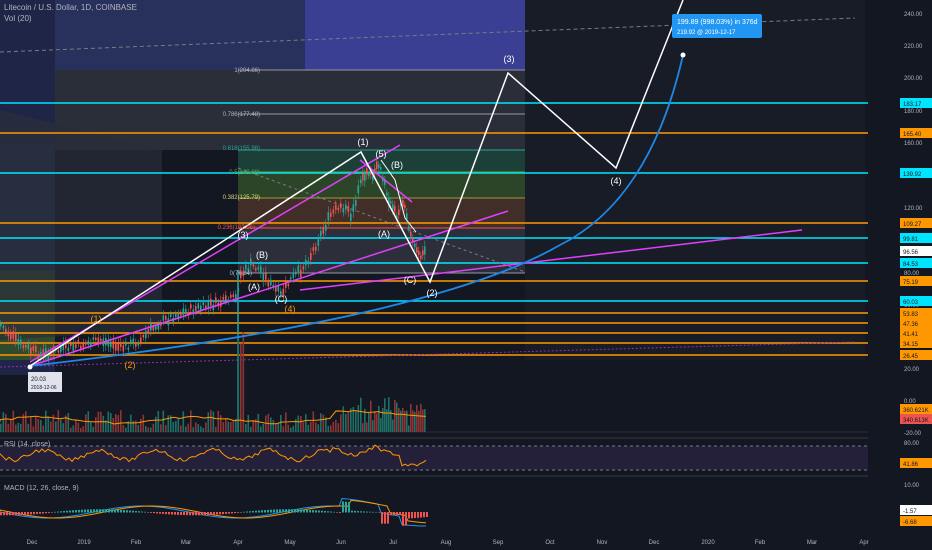 The width and height of the screenshot is (932, 550). What do you see at coordinates (434, 541) in the screenshot?
I see `time-axis-panel` at bounding box center [434, 541].